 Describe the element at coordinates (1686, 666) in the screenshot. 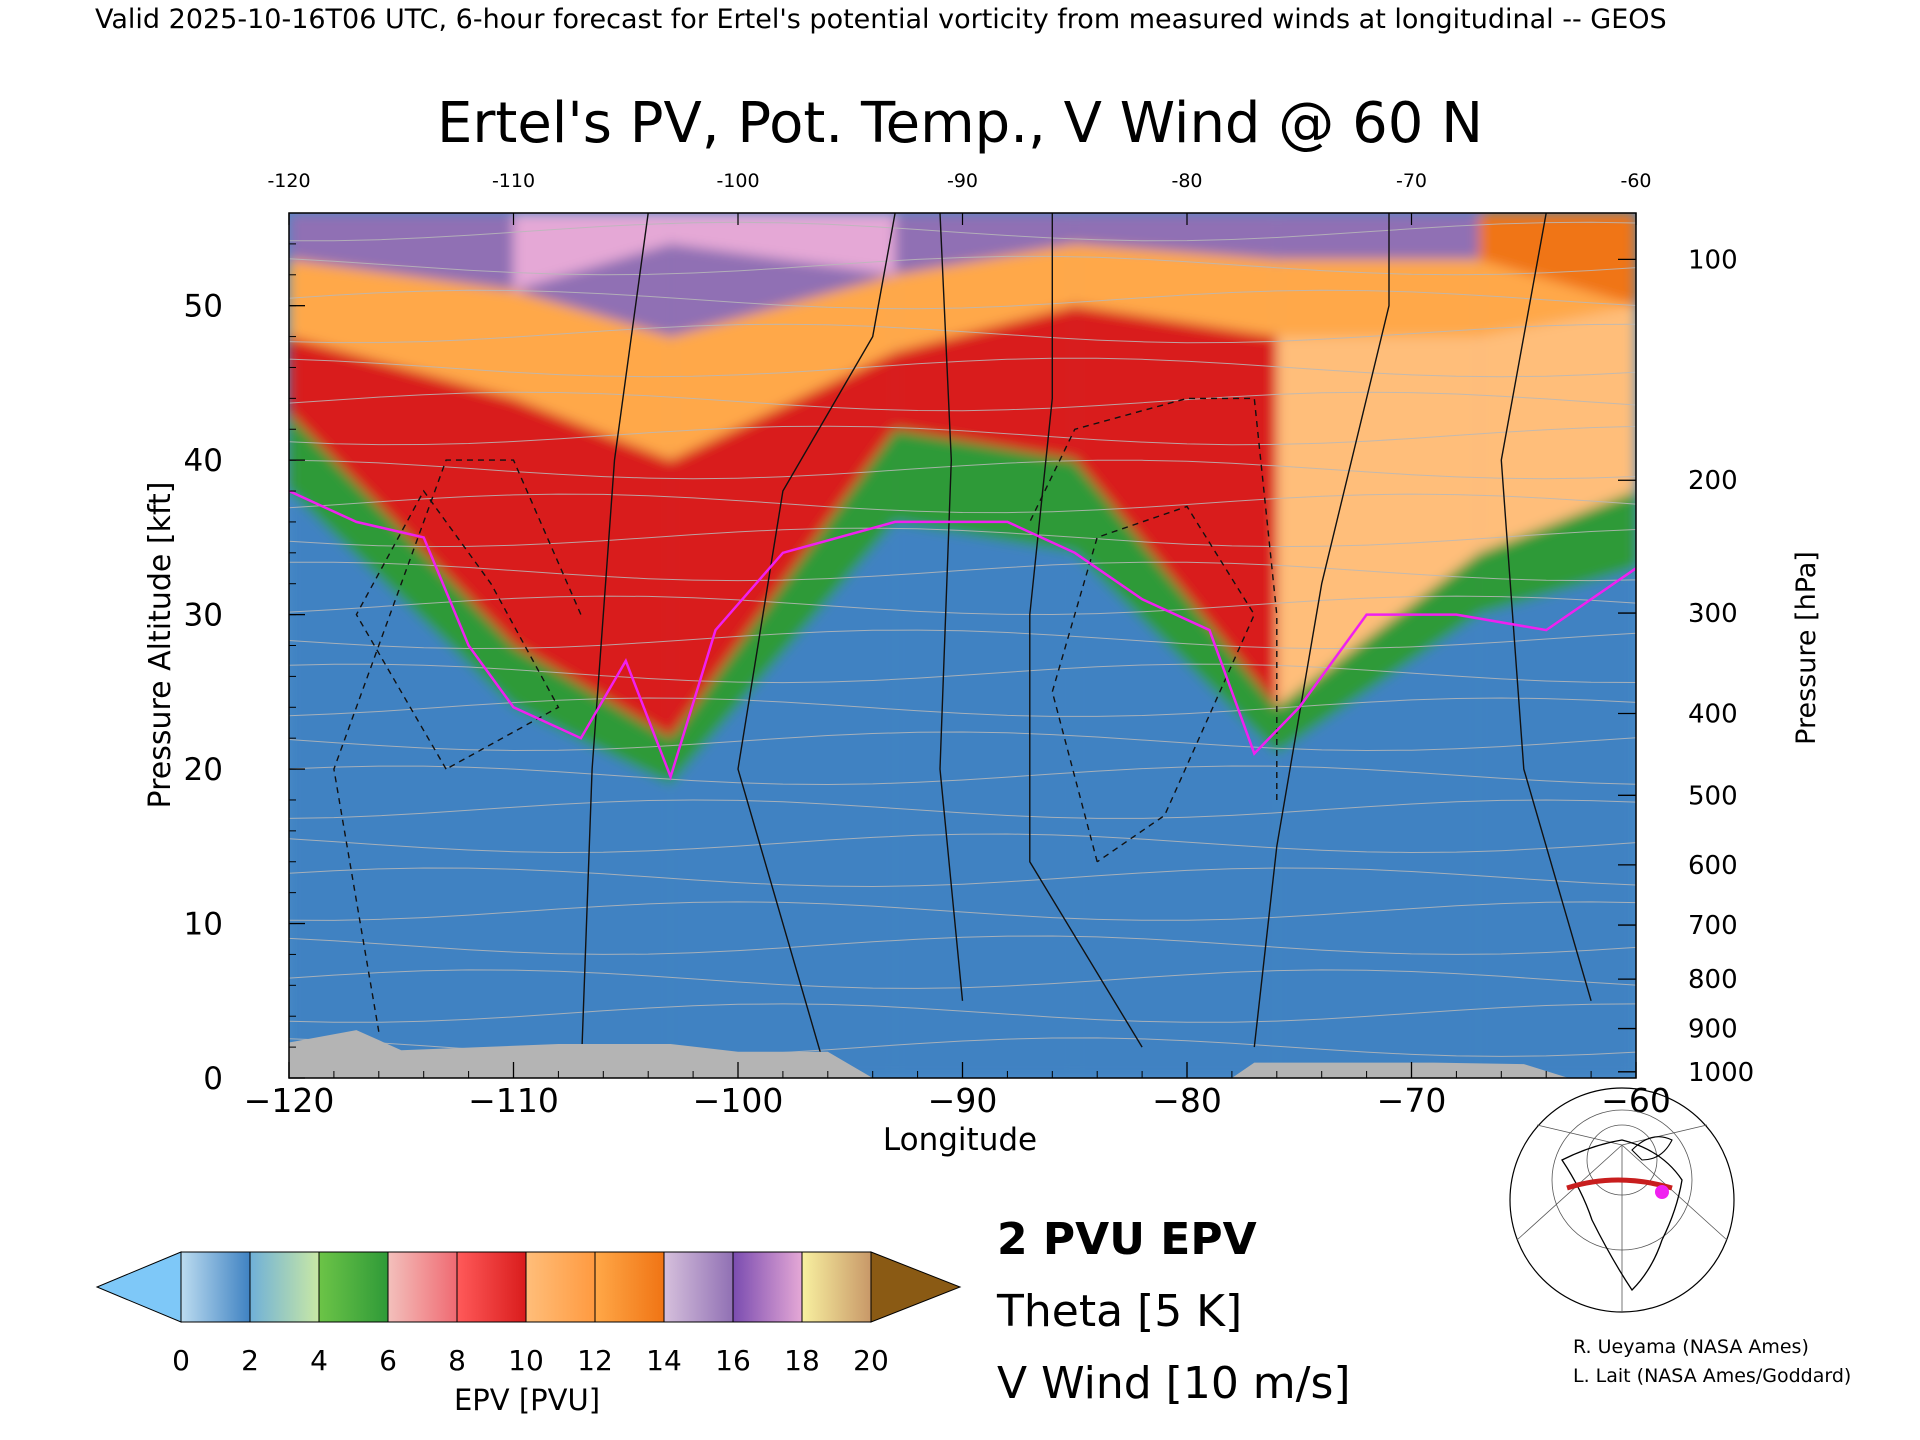

I see `y-axis-right: 100 200 300 400 500 600 700 800 900 1000` at that location.